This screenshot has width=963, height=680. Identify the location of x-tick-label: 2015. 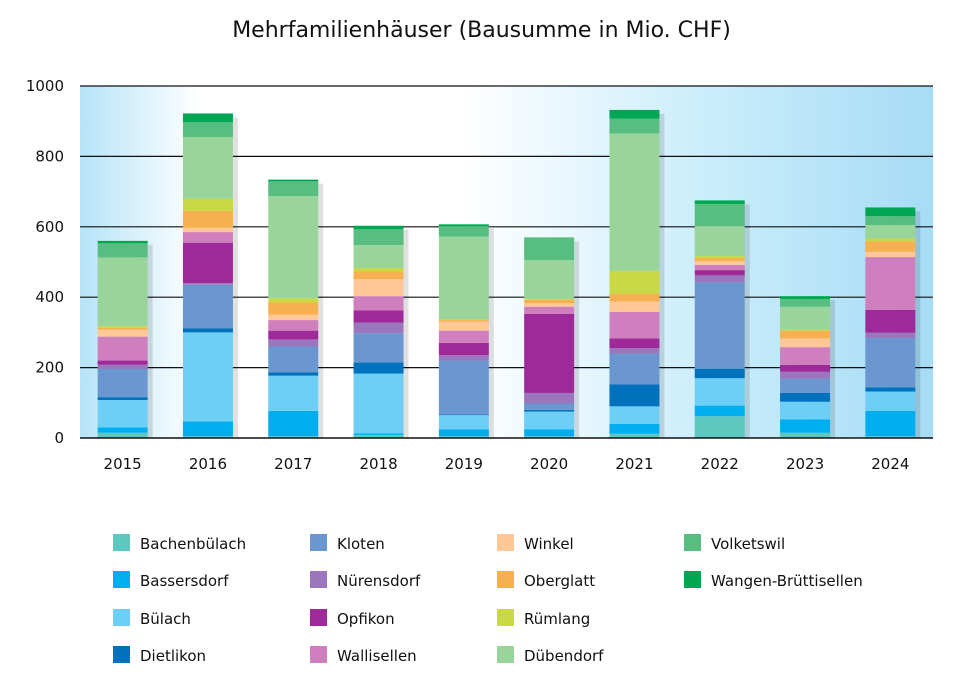
(123, 464).